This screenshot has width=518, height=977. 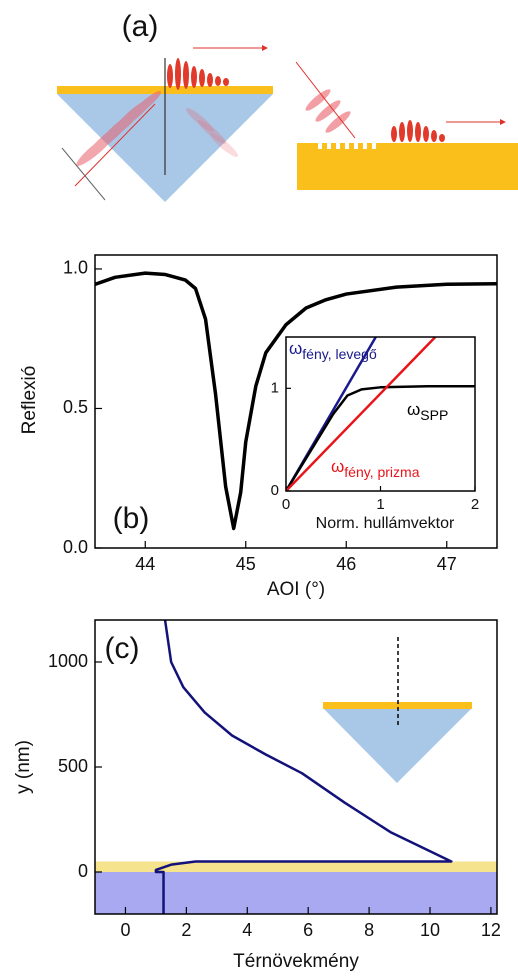 I want to click on y-axis-label: Reflexió, so click(x=29, y=400).